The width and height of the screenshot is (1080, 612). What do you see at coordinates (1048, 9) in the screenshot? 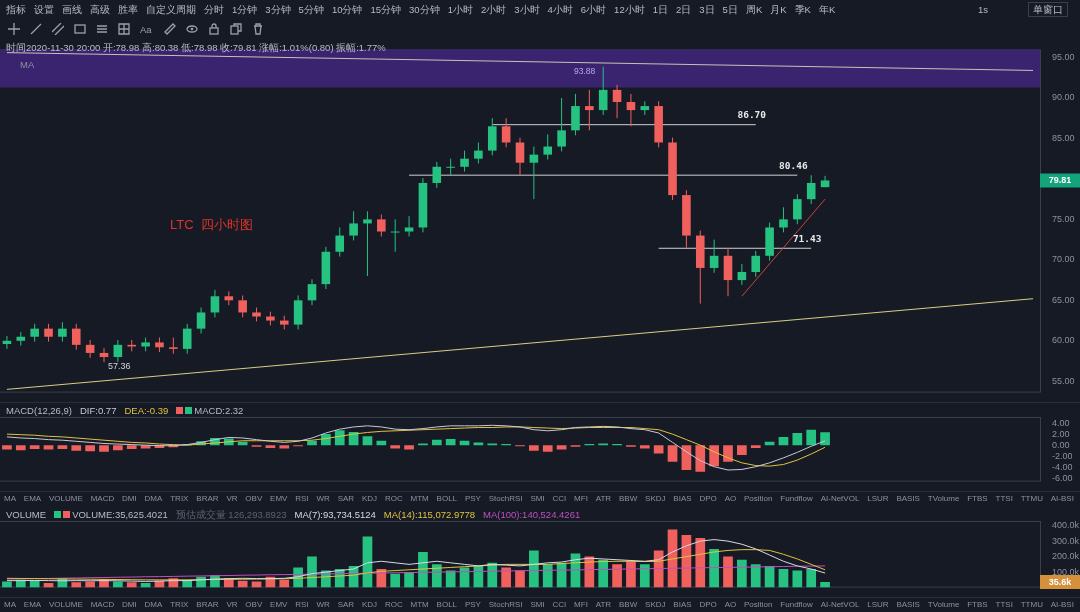
I see `text: 单窗口` at bounding box center [1048, 9].